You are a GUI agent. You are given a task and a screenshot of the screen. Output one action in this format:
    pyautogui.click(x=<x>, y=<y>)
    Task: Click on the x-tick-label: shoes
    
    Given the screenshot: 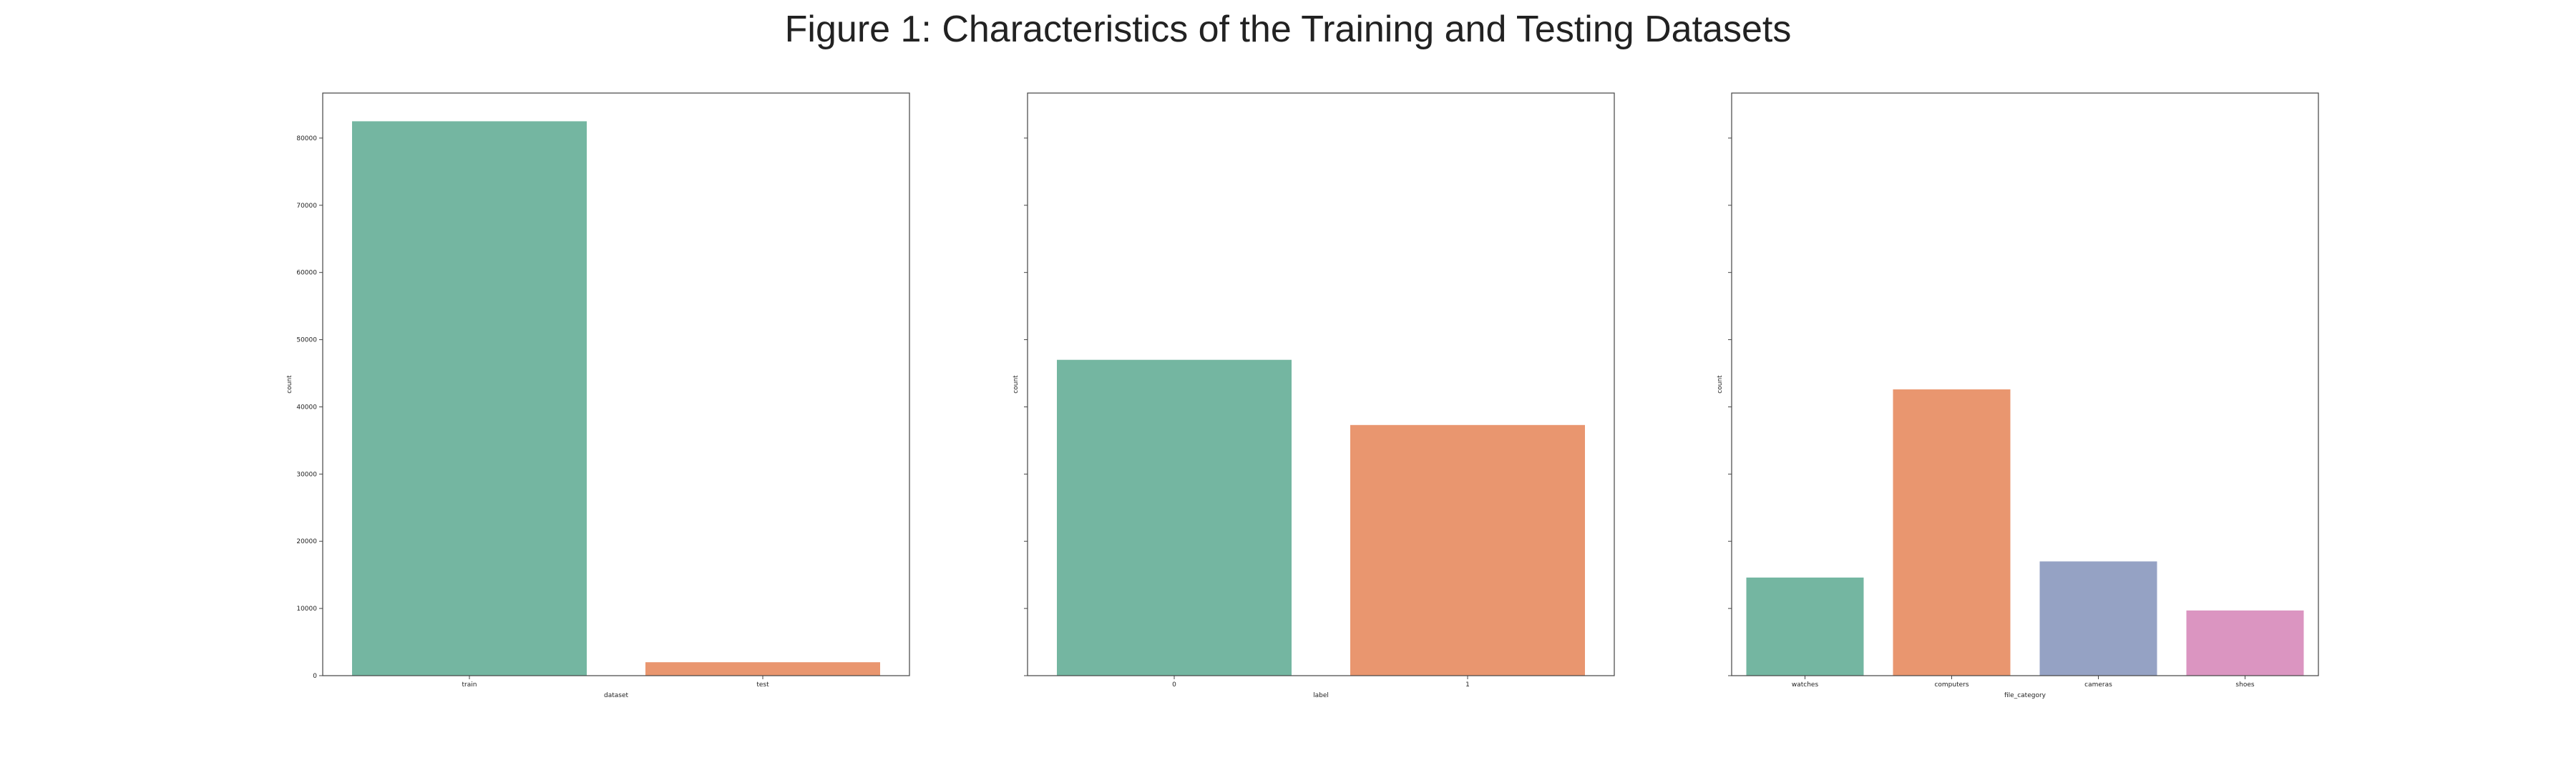 What is the action you would take?
    pyautogui.click(x=2244, y=685)
    